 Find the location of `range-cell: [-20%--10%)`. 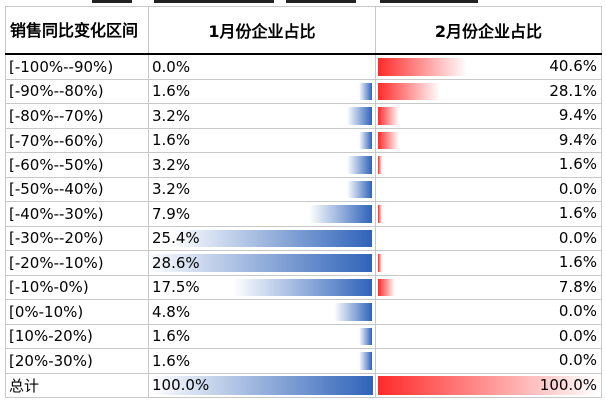

range-cell: [-20%--10%) is located at coordinates (77, 263).